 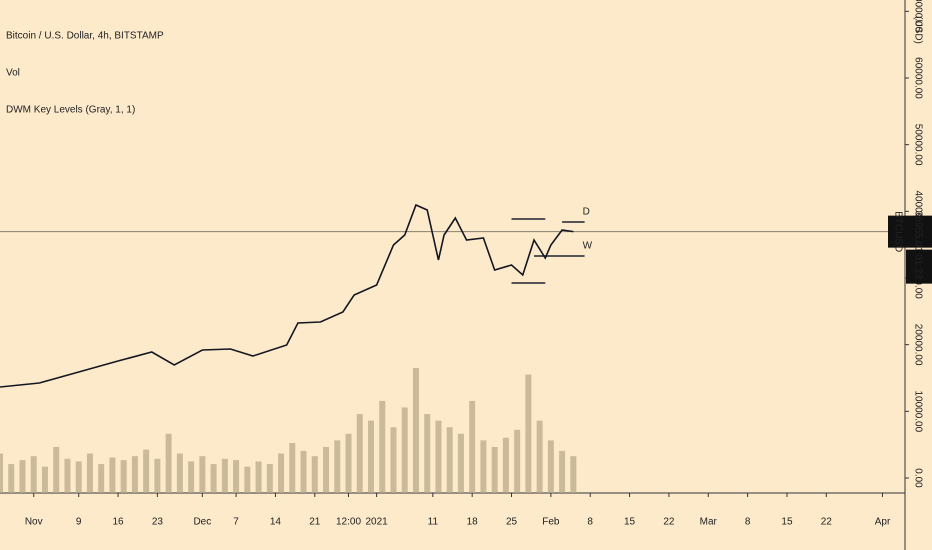 I want to click on x-tick-label: 7, so click(x=236, y=522).